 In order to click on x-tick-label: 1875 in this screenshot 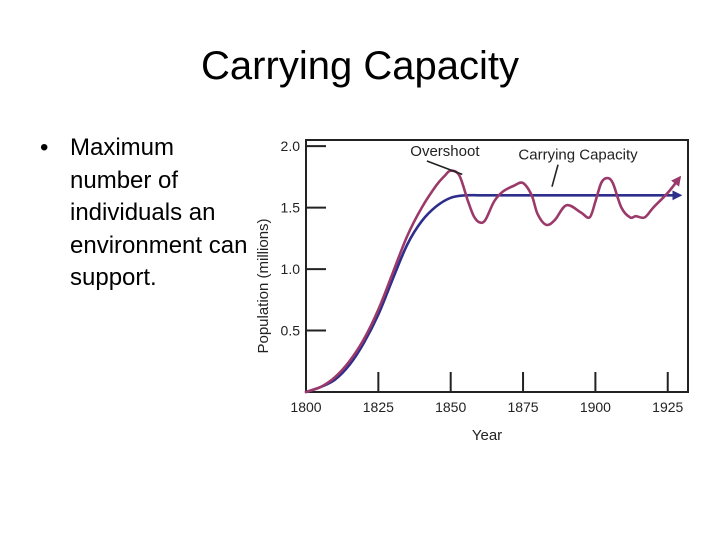, I will do `click(522, 407)`.